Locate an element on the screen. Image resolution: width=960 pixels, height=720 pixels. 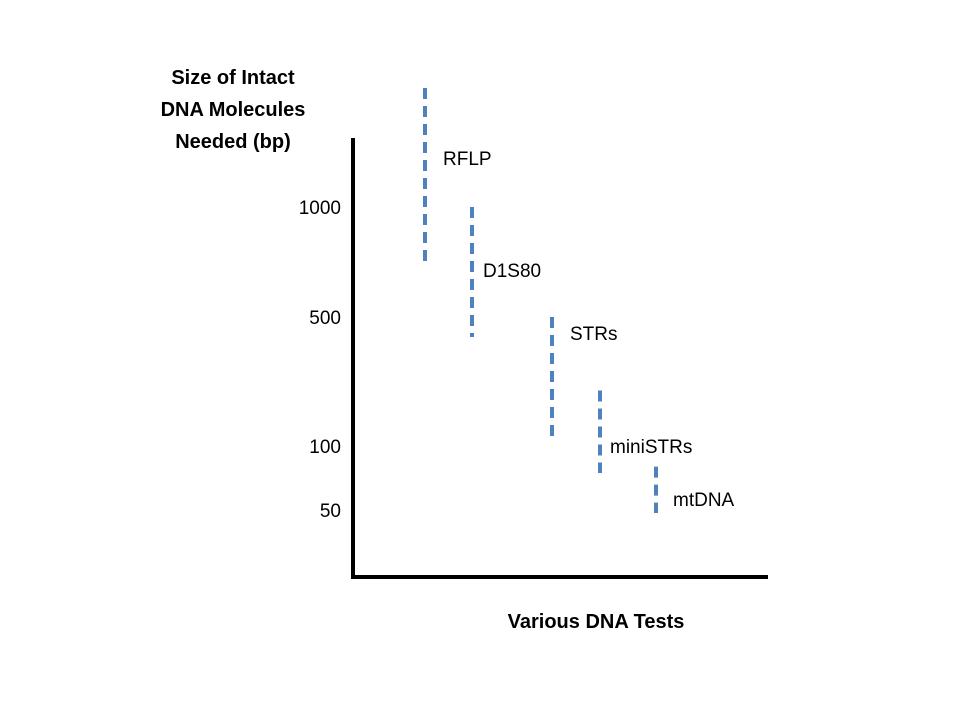
y-axis-label-line: DNA Molecules is located at coordinates (233, 110).